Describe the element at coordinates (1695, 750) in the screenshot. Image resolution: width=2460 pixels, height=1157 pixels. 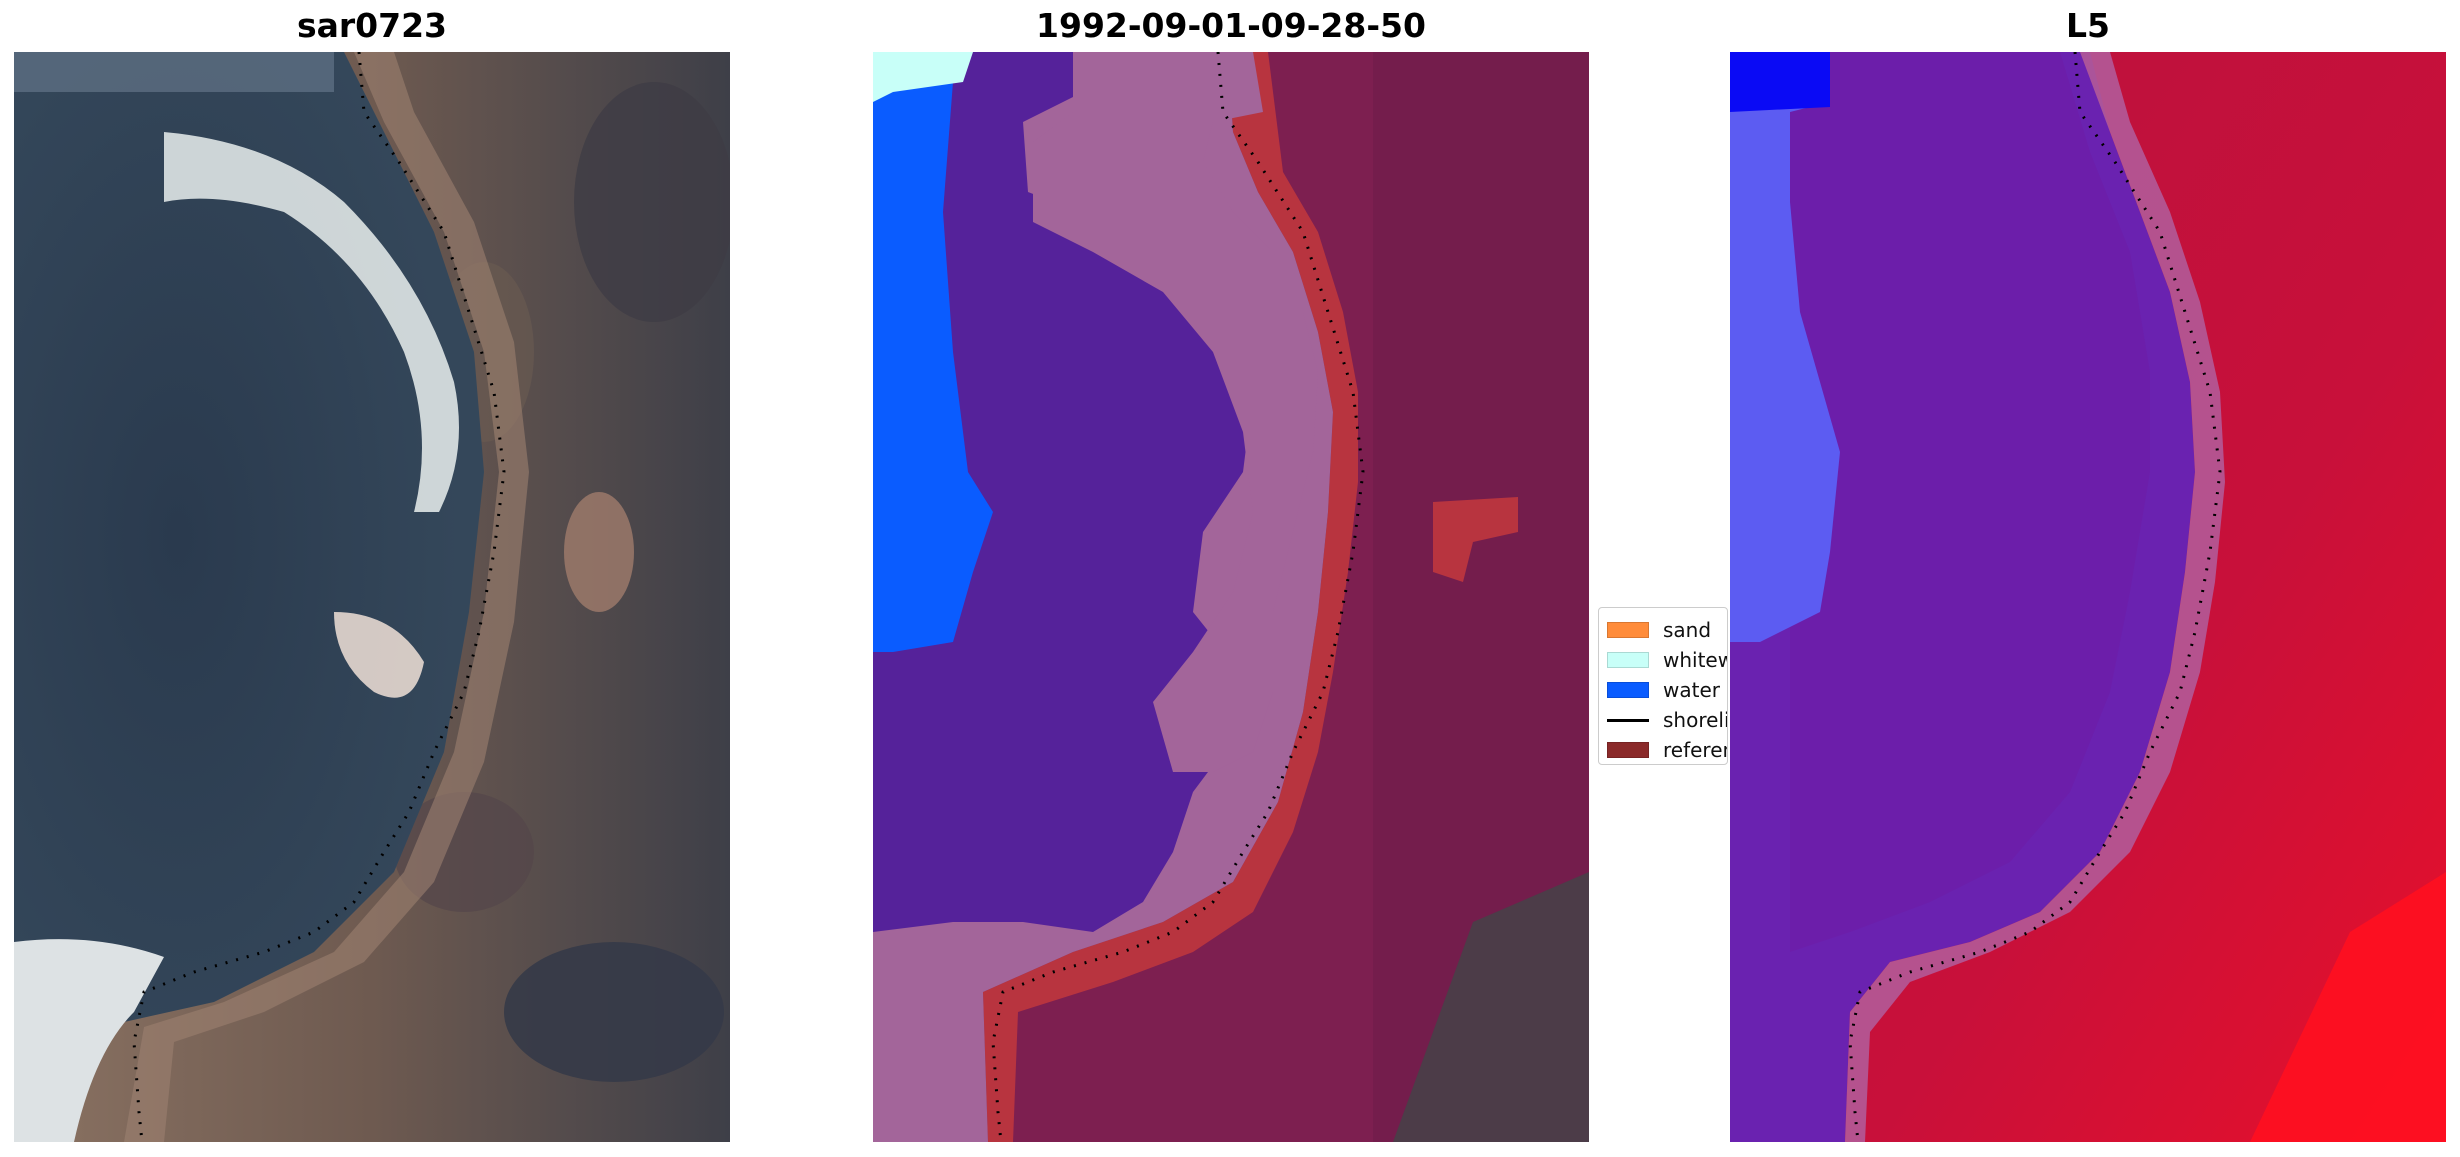
I see `legend-label-reference: reference` at that location.